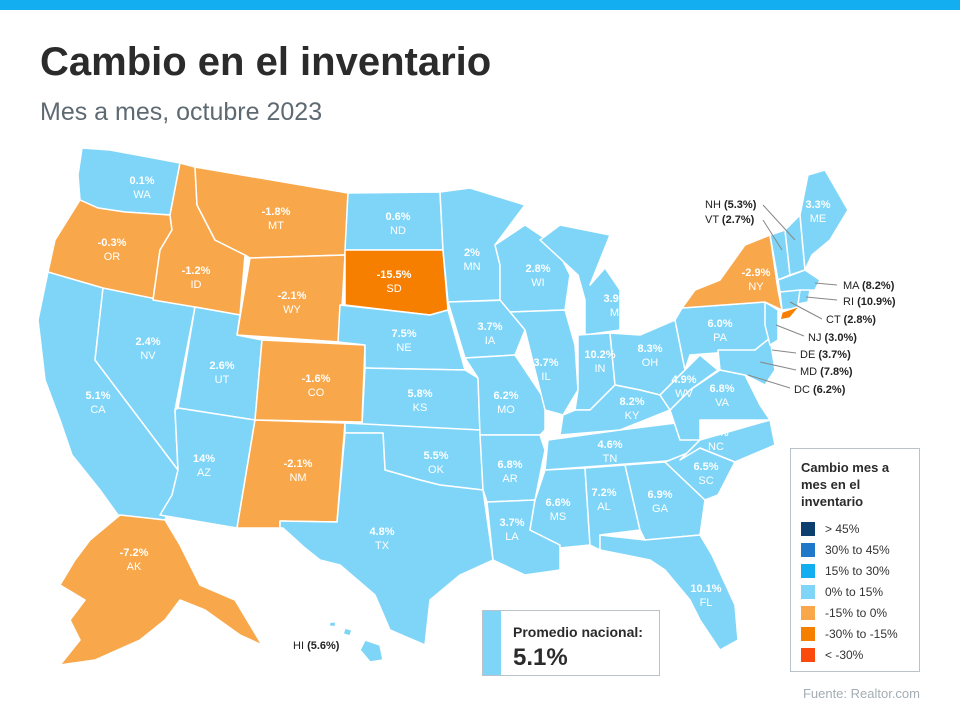  I want to click on state-code-ar: AR, so click(509, 479).